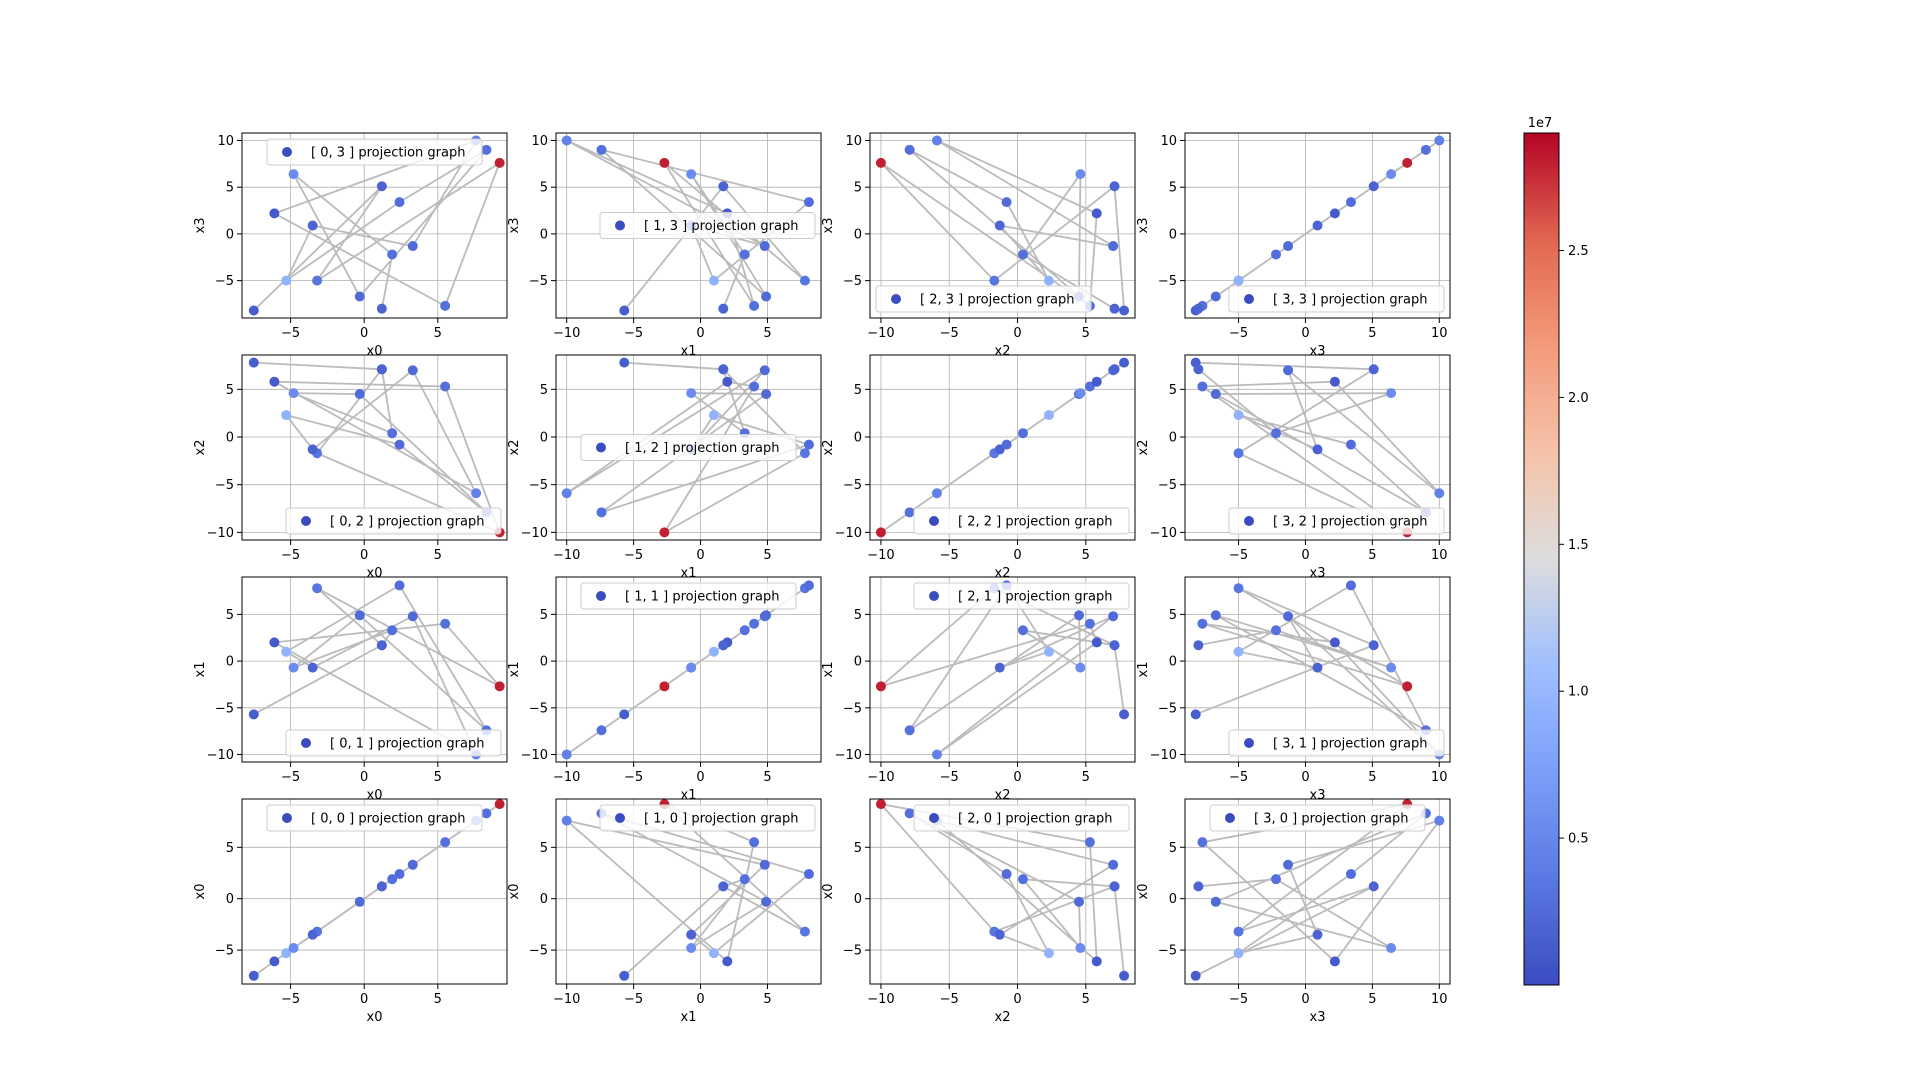 The image size is (1920, 1092). What do you see at coordinates (514, 448) in the screenshot?
I see `y-axis-label: x2` at bounding box center [514, 448].